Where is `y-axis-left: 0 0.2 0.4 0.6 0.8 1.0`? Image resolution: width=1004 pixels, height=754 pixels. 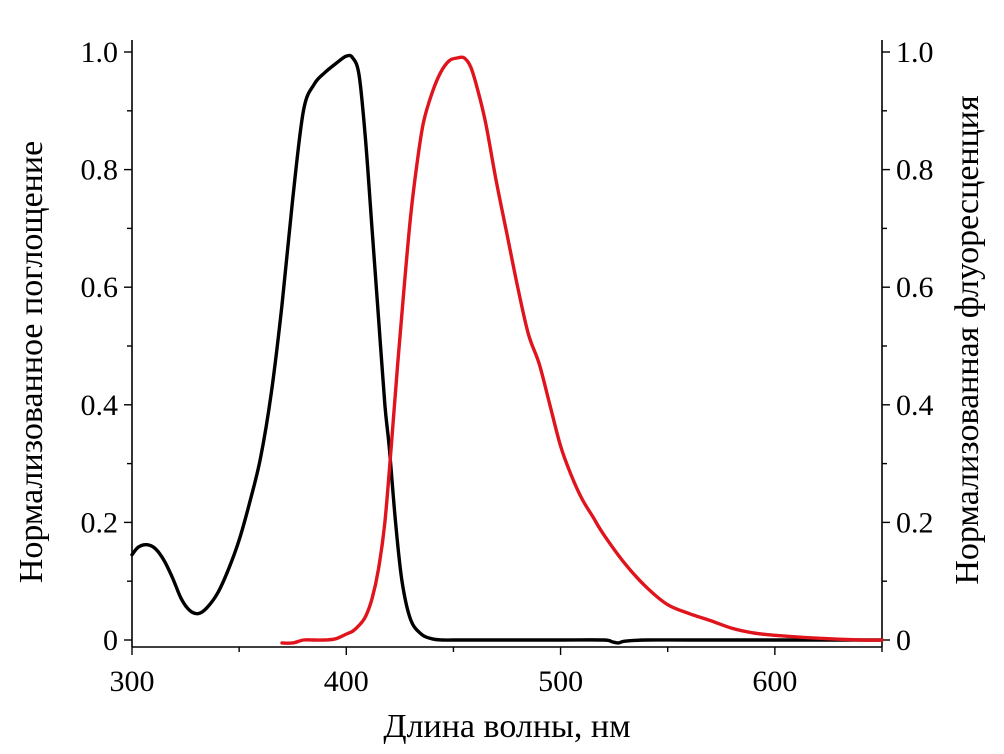
y-axis-left: 0 0.2 0.4 0.6 0.8 1.0 is located at coordinates (107, 346).